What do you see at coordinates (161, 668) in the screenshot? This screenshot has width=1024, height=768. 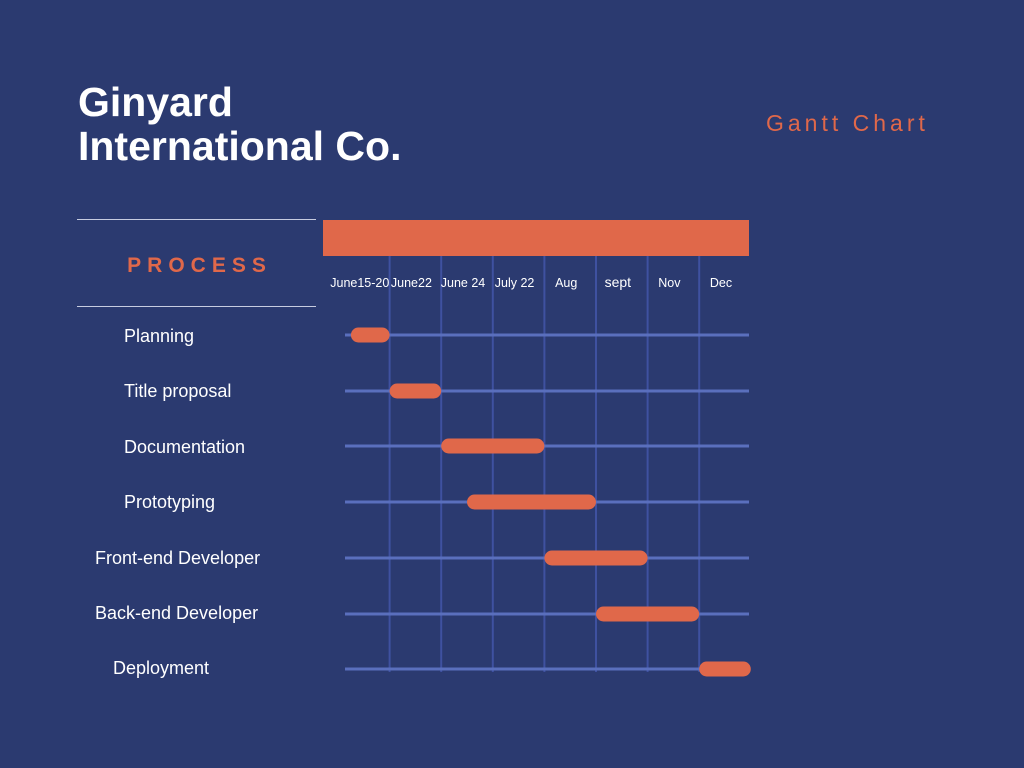 I see `task-label-deployment: Deployment` at bounding box center [161, 668].